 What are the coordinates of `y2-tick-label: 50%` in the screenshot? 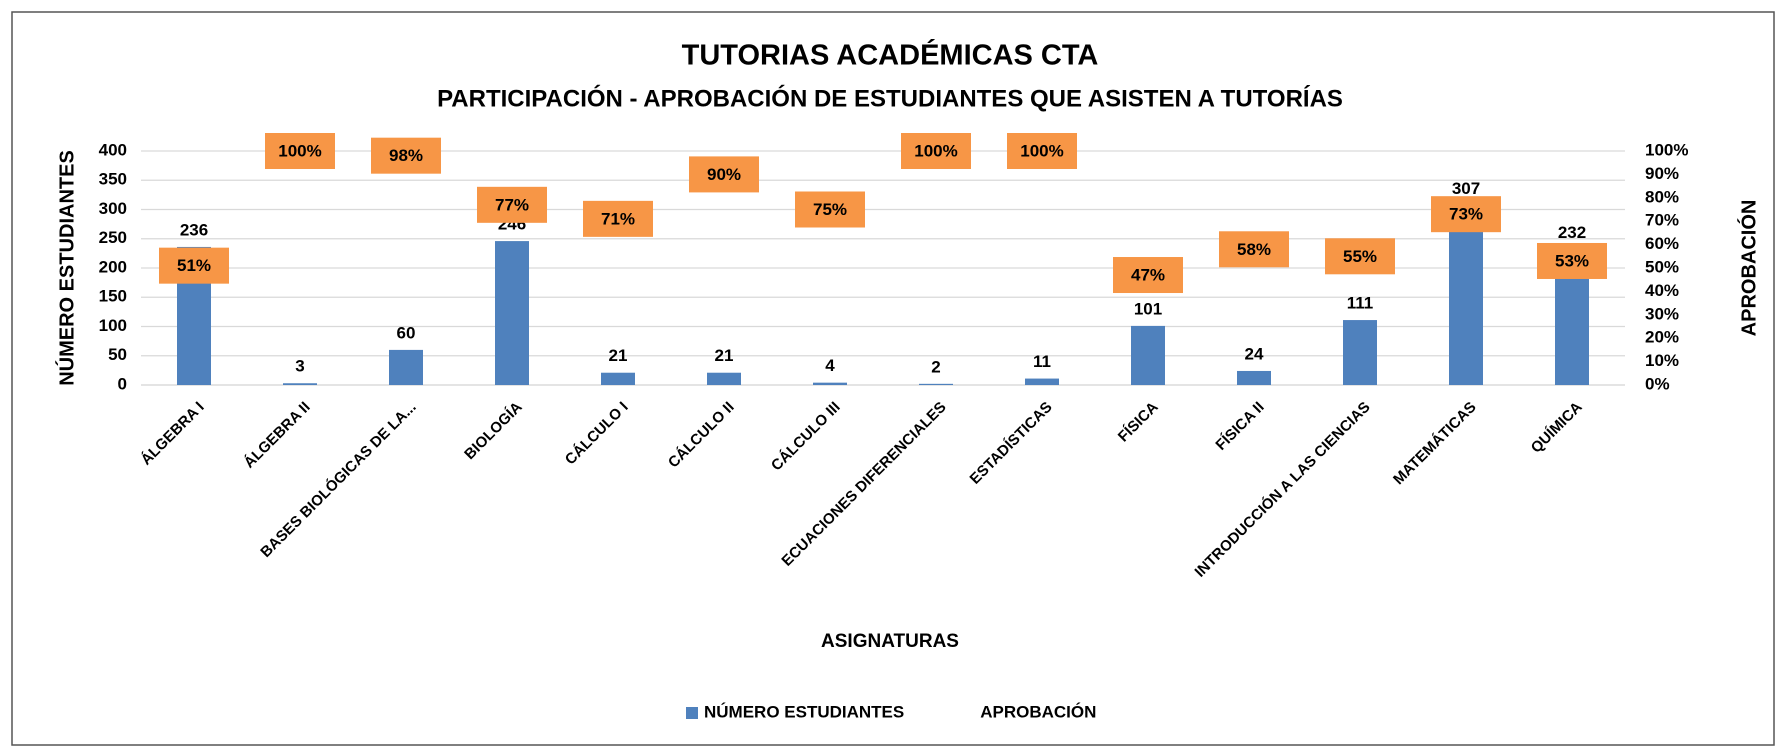 It's located at (1662, 266).